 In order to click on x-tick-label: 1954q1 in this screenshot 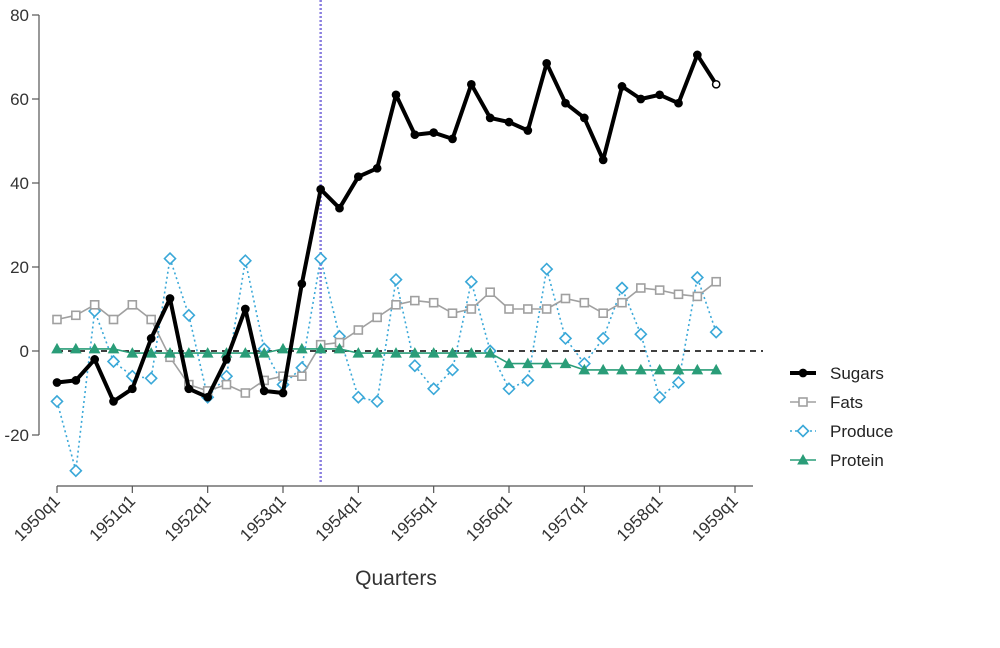, I will do `click(339, 518)`.